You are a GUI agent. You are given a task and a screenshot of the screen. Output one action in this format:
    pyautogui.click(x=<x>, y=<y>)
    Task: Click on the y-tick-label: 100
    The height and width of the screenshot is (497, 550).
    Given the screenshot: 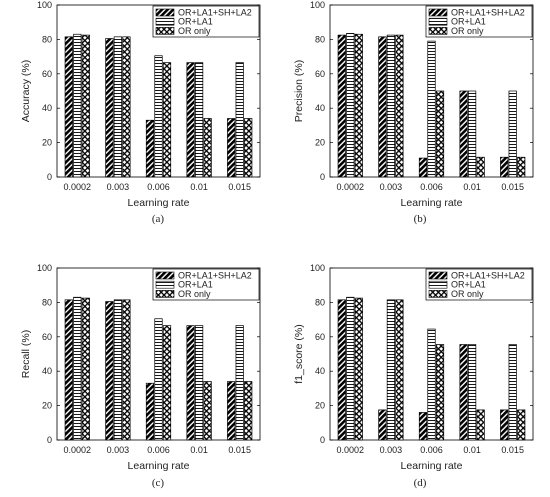 What is the action you would take?
    pyautogui.click(x=317, y=268)
    